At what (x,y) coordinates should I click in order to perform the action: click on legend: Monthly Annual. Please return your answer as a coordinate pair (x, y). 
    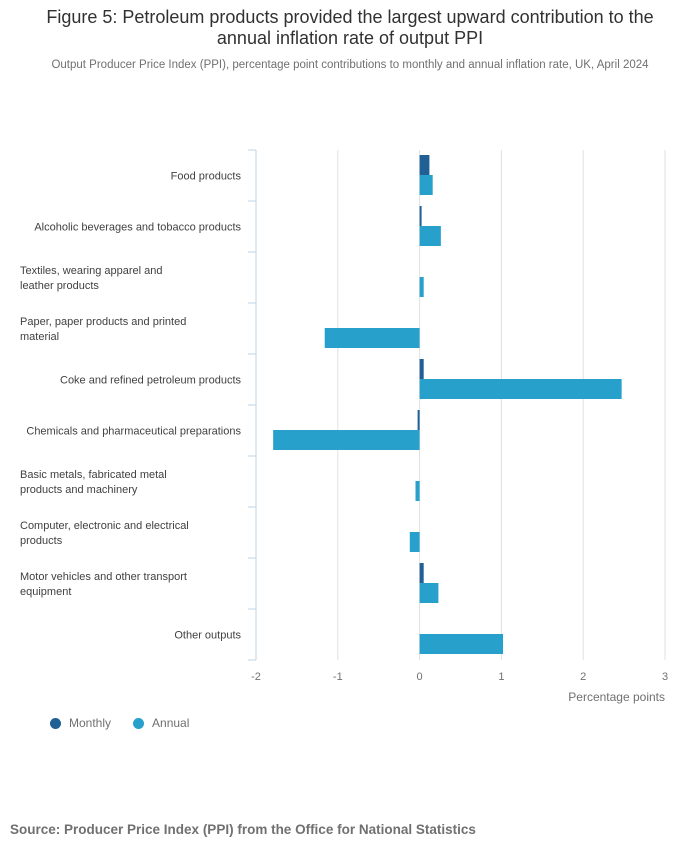
    Looking at the image, I should click on (119, 723).